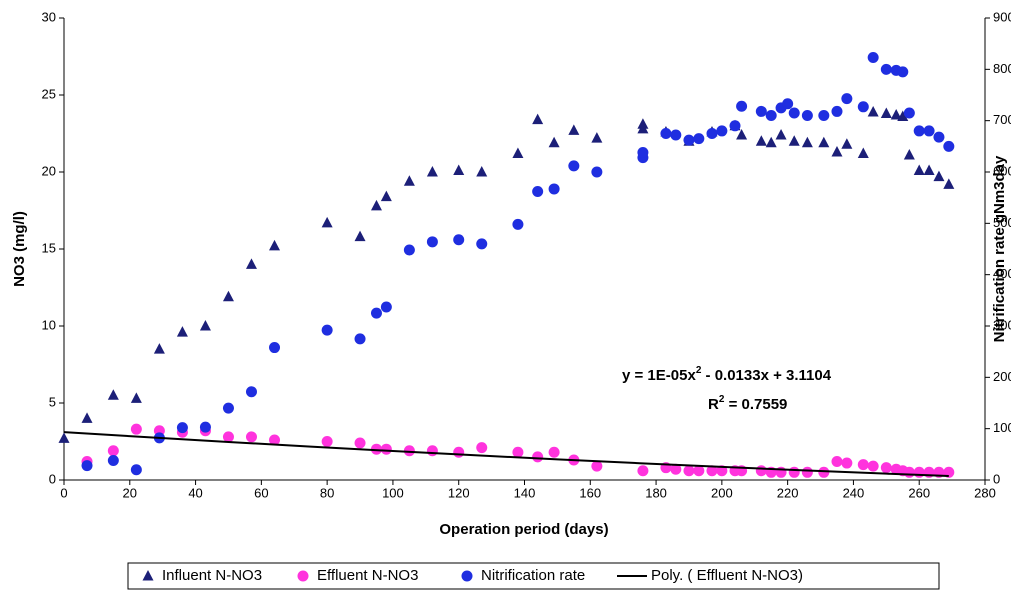 This screenshot has height=590, width=1011. Describe the element at coordinates (195, 492) in the screenshot. I see `x-tick-label: 40` at that location.